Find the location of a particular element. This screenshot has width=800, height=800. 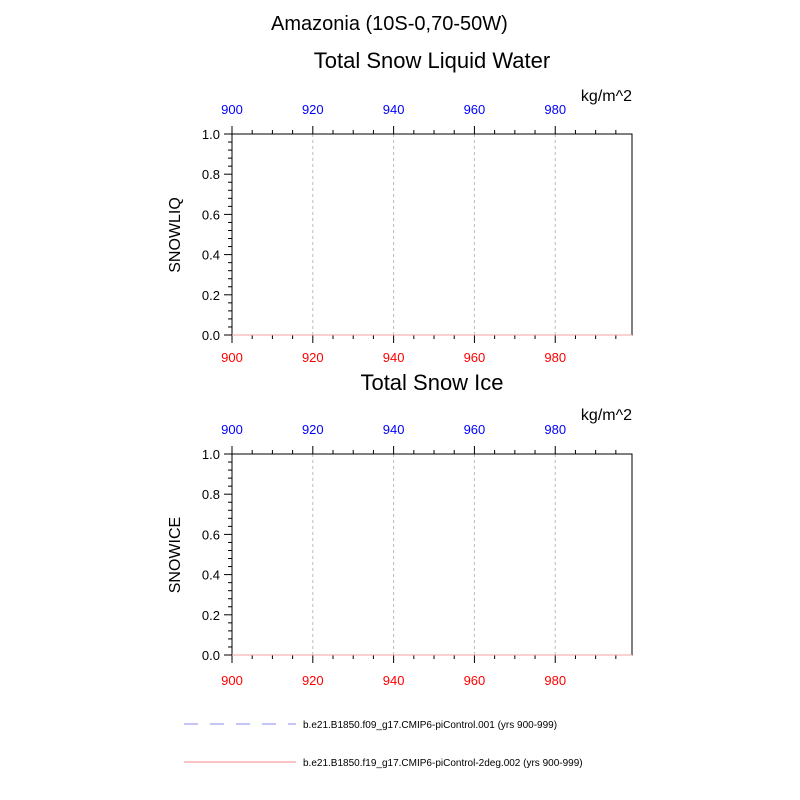

y-axis-label: SNOWICE is located at coordinates (175, 555).